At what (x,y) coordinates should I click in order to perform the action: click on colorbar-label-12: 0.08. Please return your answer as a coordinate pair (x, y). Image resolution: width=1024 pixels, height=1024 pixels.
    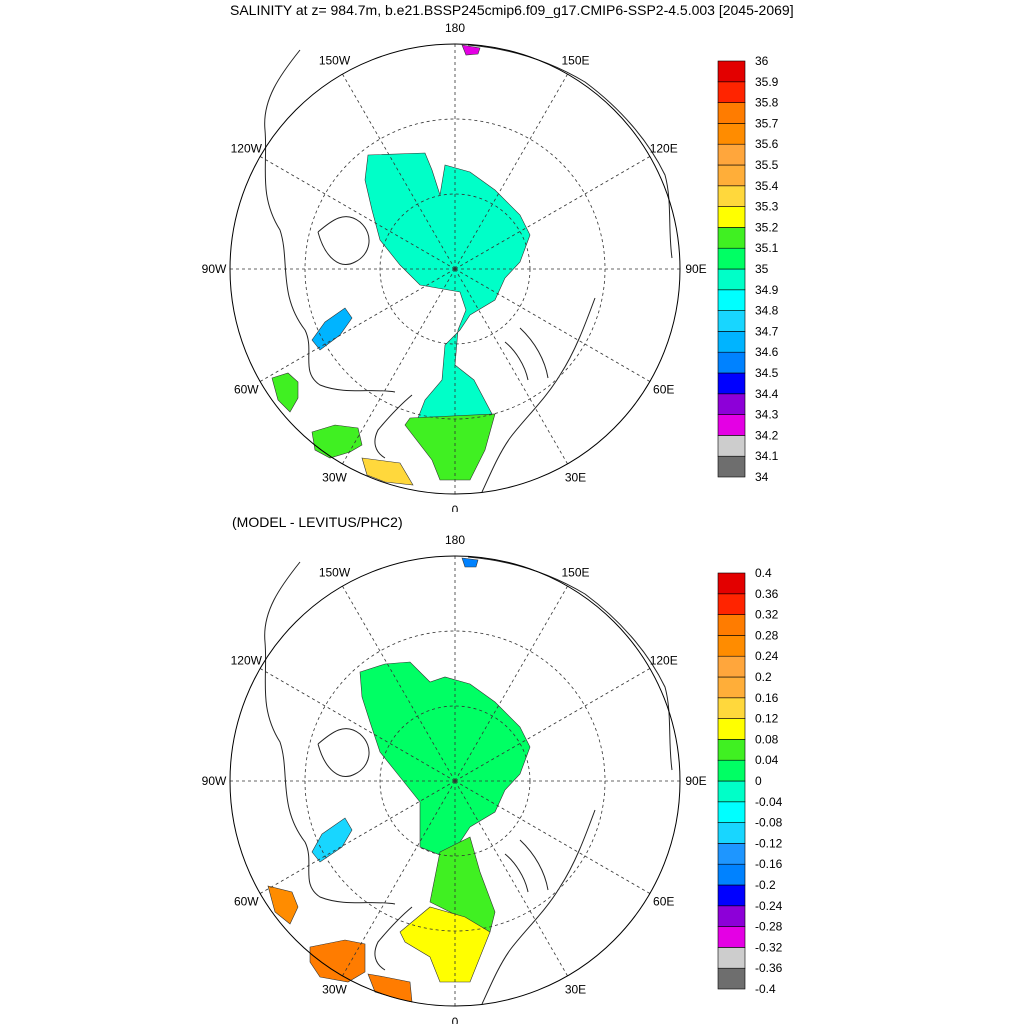
    Looking at the image, I should click on (767, 739).